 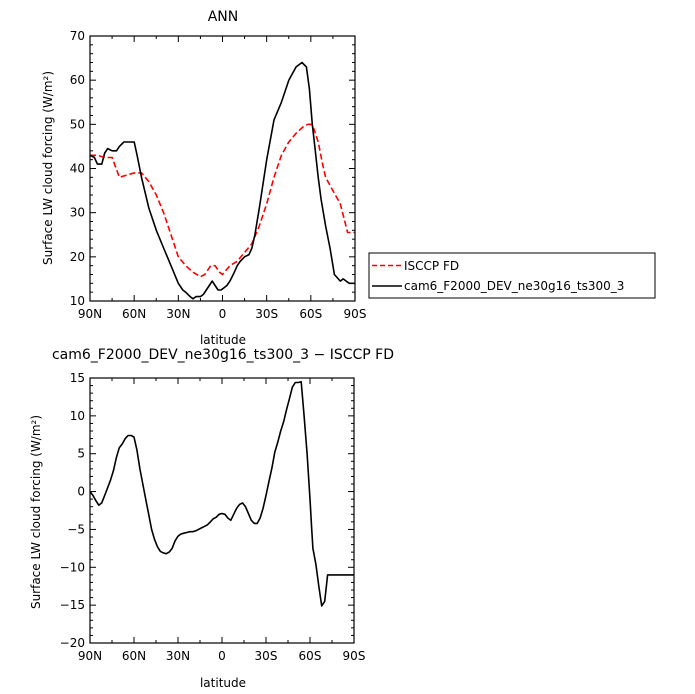 What do you see at coordinates (36, 512) in the screenshot?
I see `bottom-y-axis-label: Surface LW cloud forcing (W/m²)` at bounding box center [36, 512].